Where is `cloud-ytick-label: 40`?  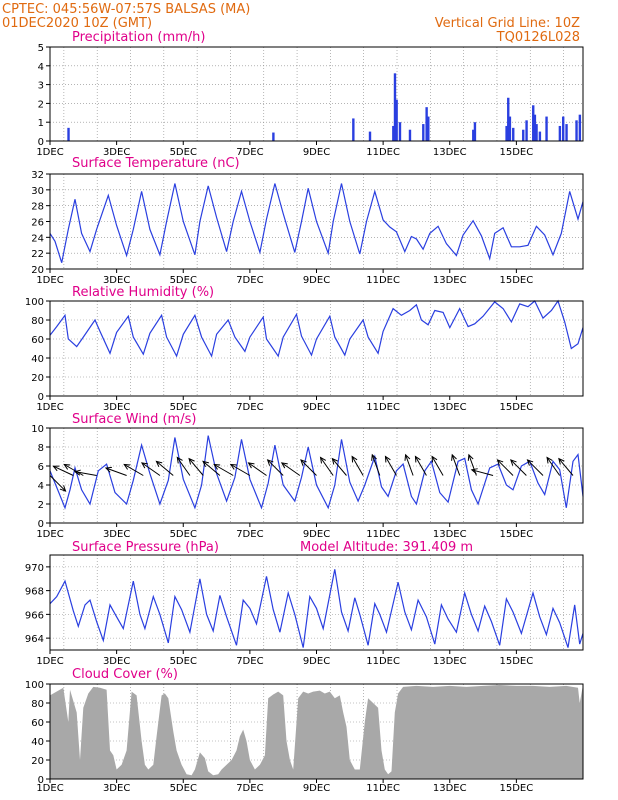
cloud-ytick-label: 40 is located at coordinates (37, 742).